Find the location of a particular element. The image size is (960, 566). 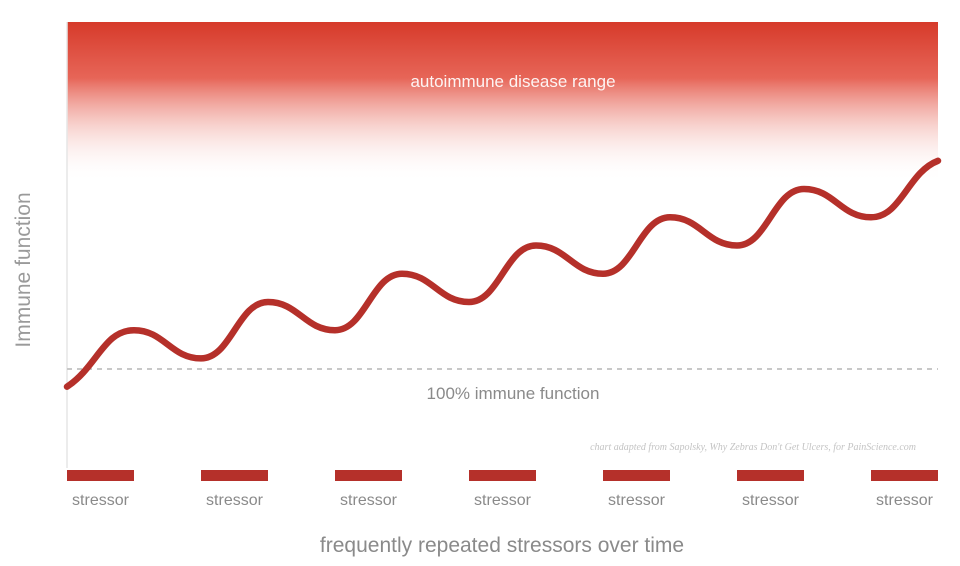

x-axis-label: frequently repeated stressors over time is located at coordinates (502, 545).